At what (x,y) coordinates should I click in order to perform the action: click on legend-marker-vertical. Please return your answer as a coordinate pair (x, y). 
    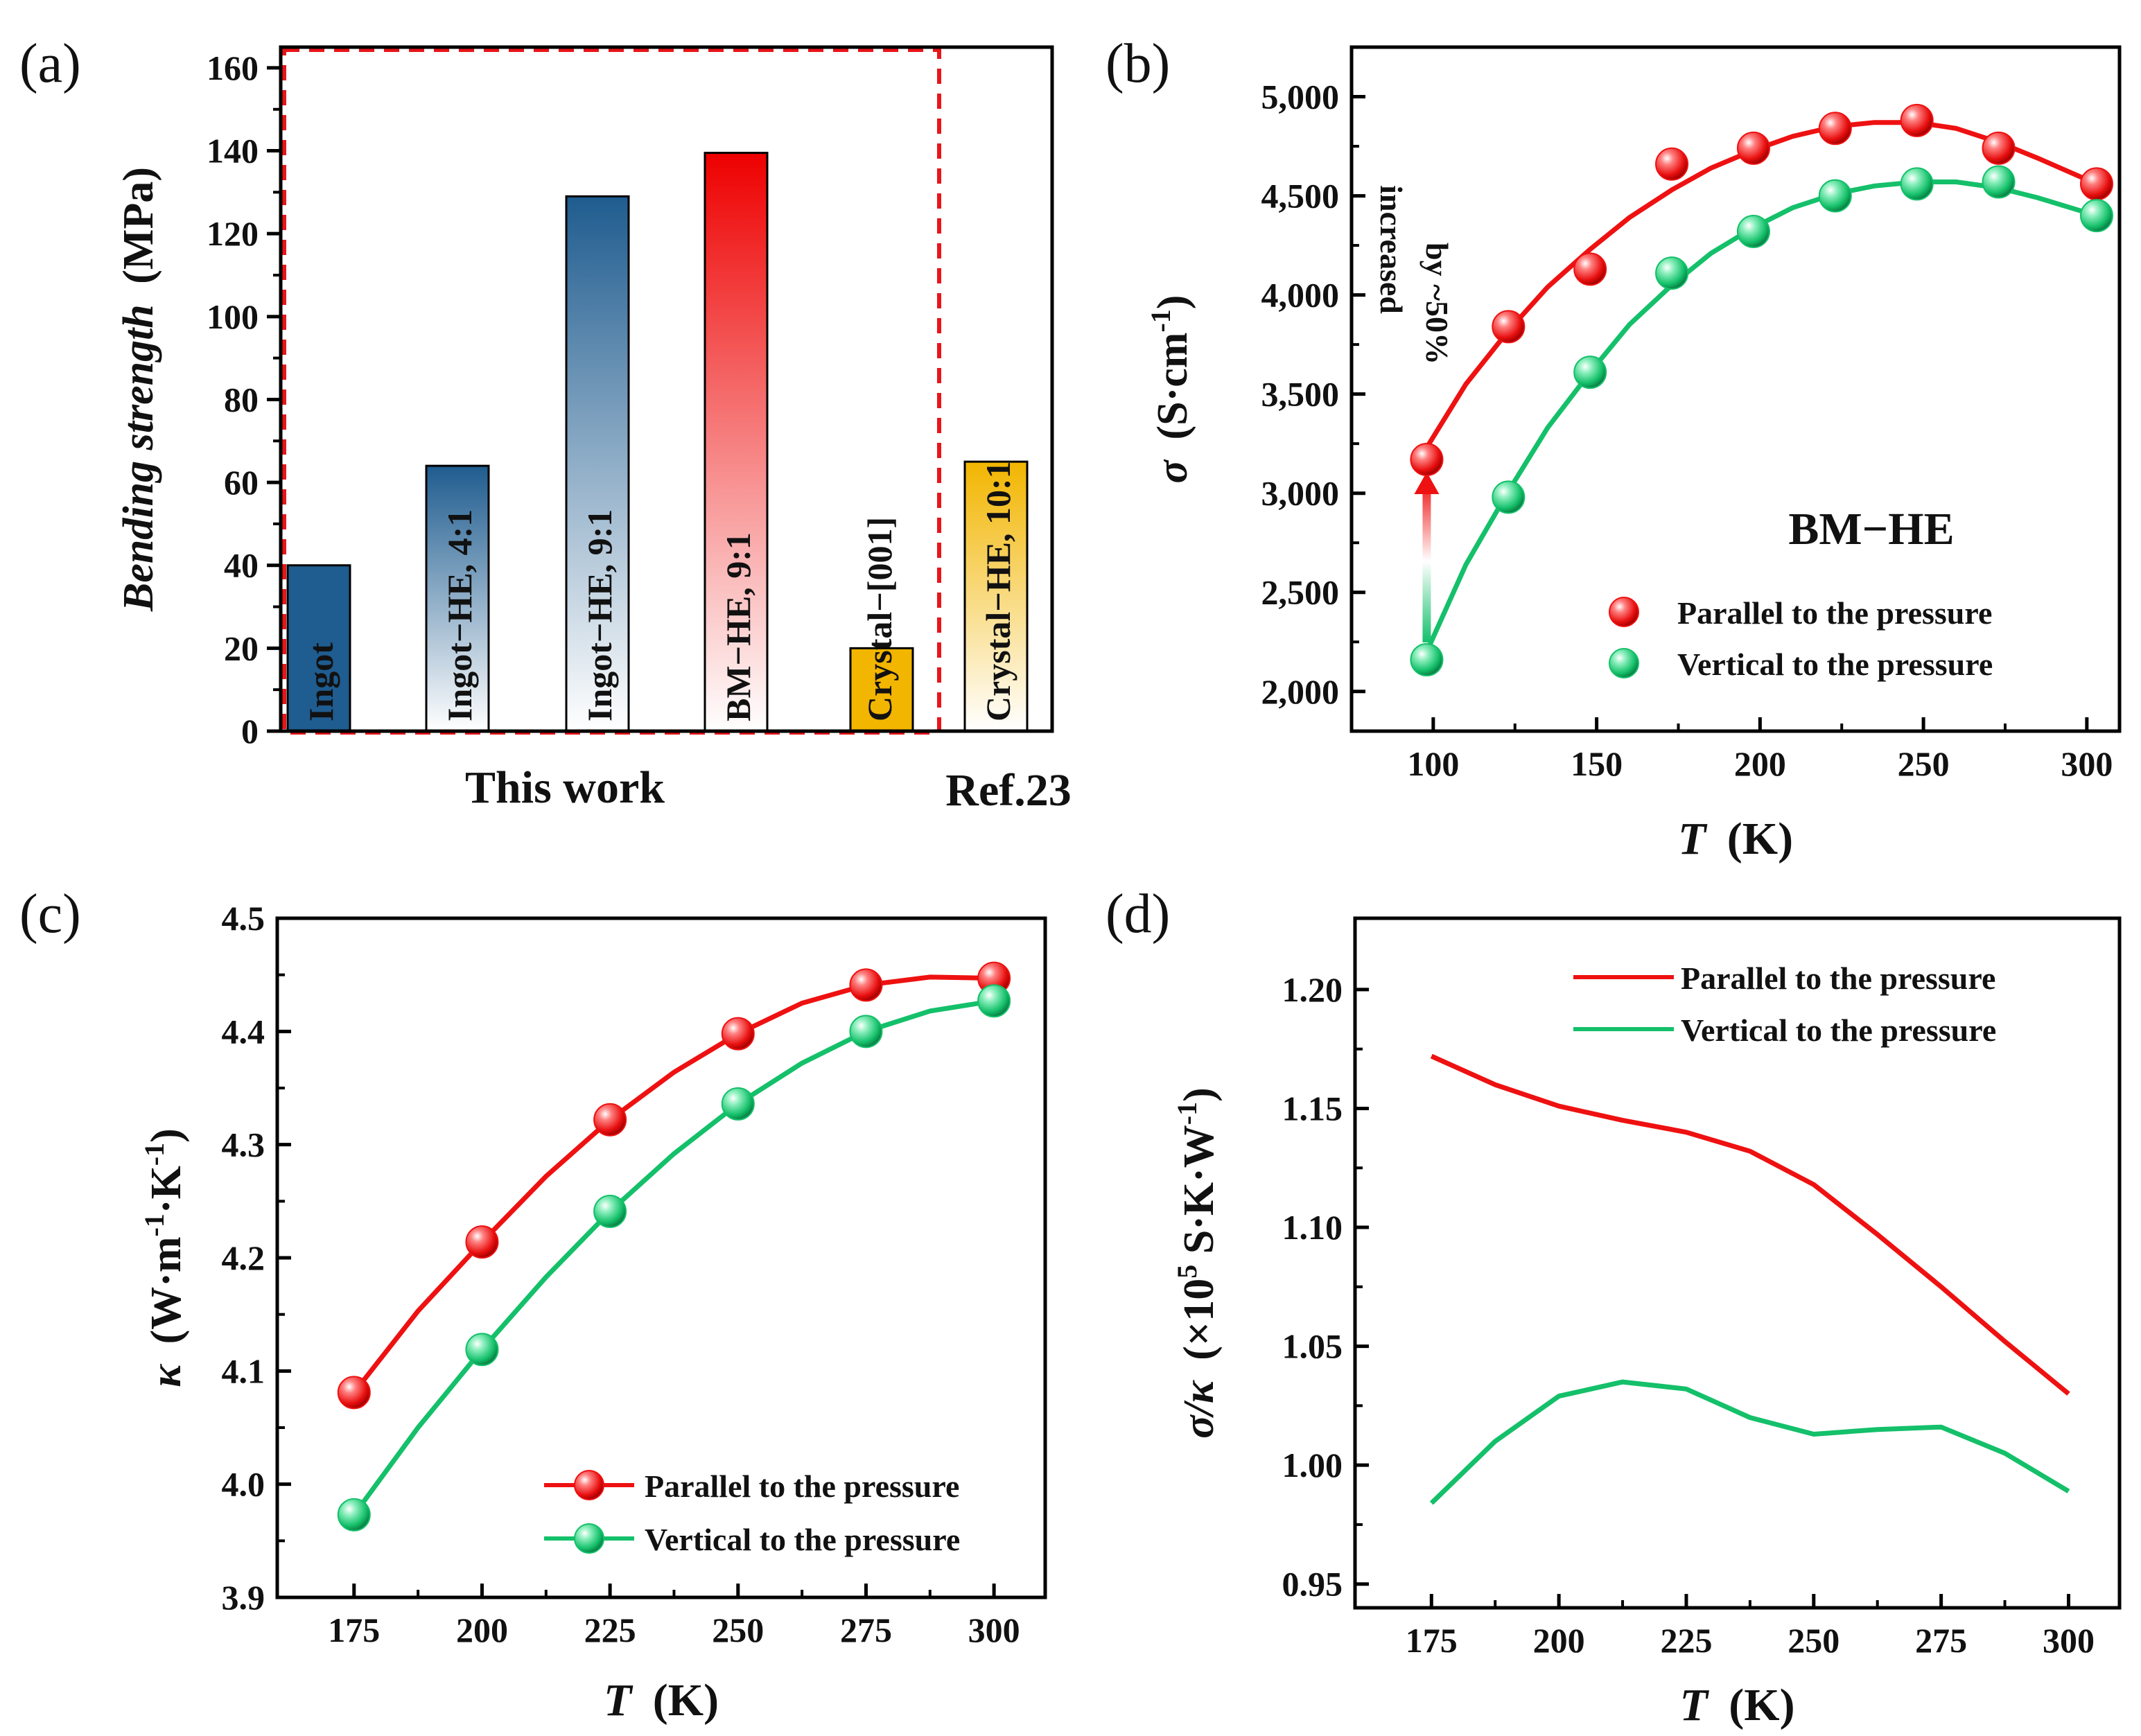
    Looking at the image, I should click on (589, 1539).